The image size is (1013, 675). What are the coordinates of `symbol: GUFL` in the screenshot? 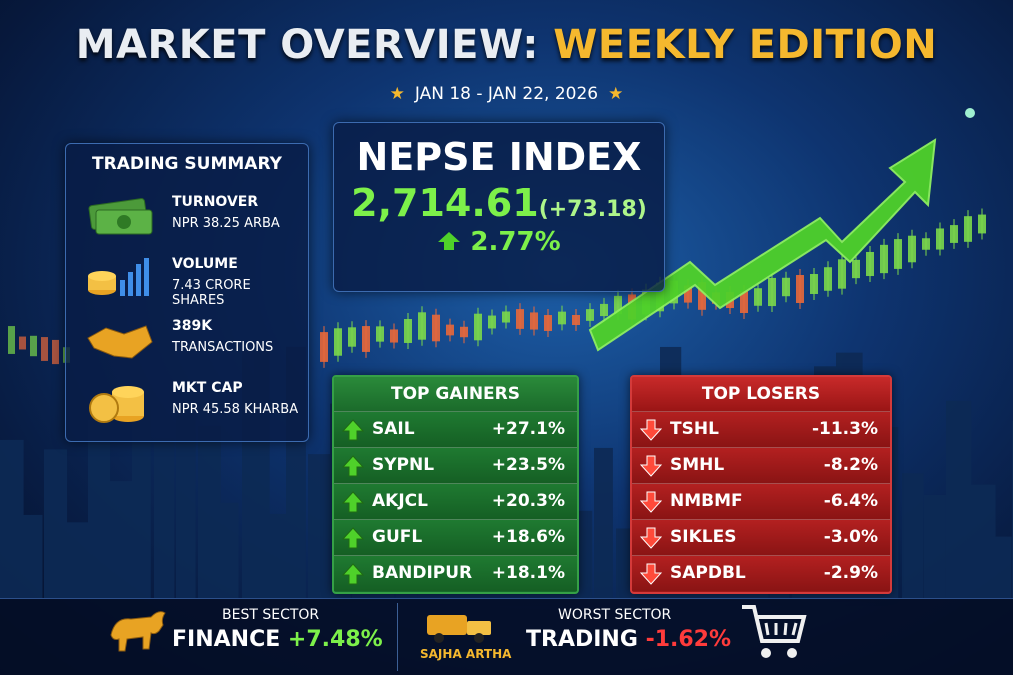 It's located at (397, 537).